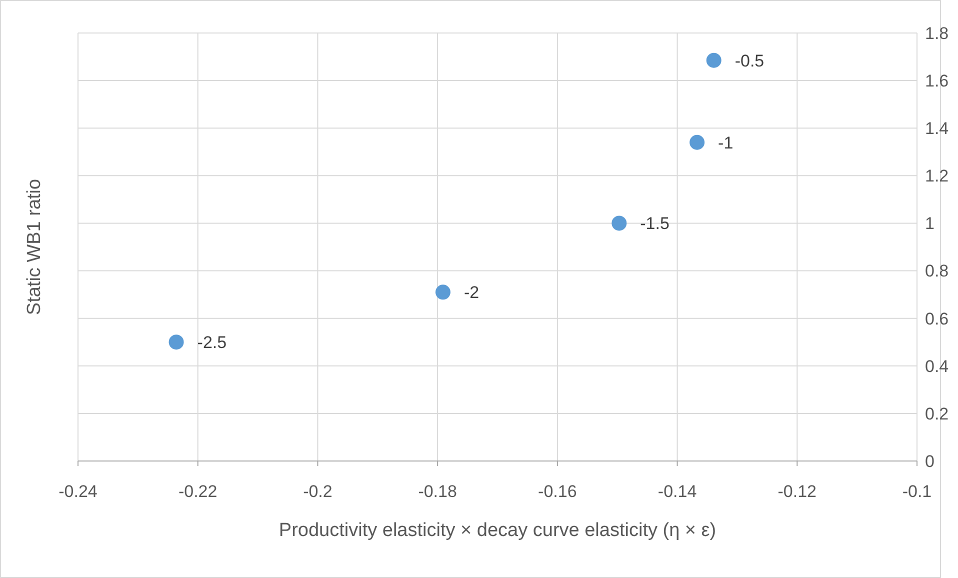 The height and width of the screenshot is (578, 958). Describe the element at coordinates (78, 491) in the screenshot. I see `x-tick-label: -0.24` at that location.